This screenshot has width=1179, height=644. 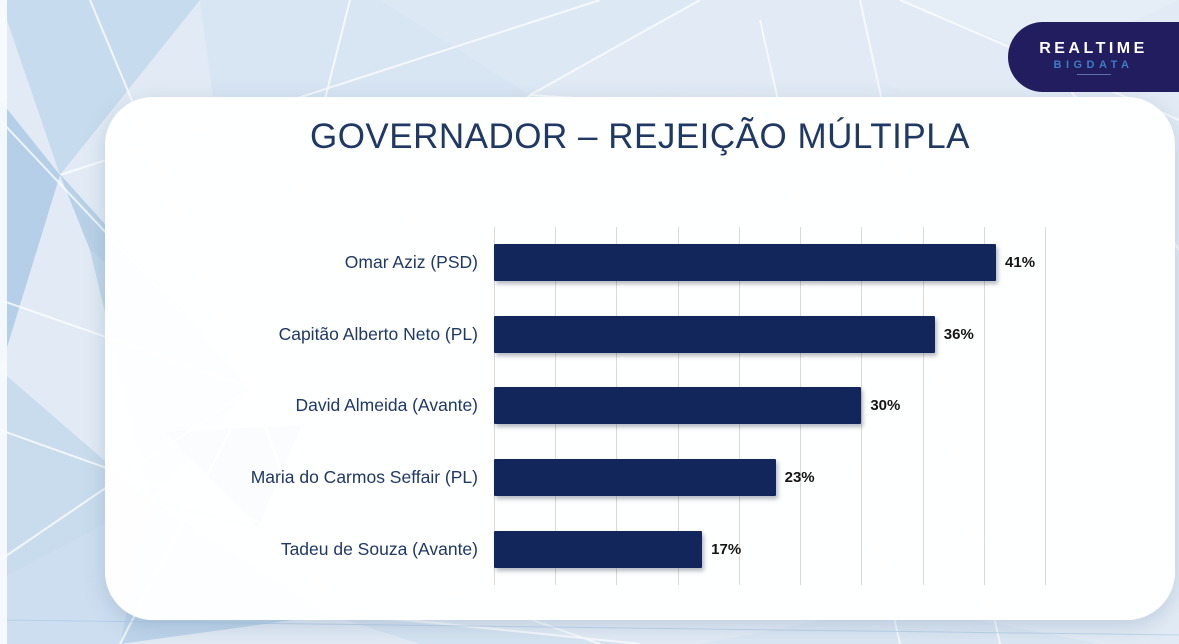 I want to click on bar-track: 17%, so click(x=769, y=549).